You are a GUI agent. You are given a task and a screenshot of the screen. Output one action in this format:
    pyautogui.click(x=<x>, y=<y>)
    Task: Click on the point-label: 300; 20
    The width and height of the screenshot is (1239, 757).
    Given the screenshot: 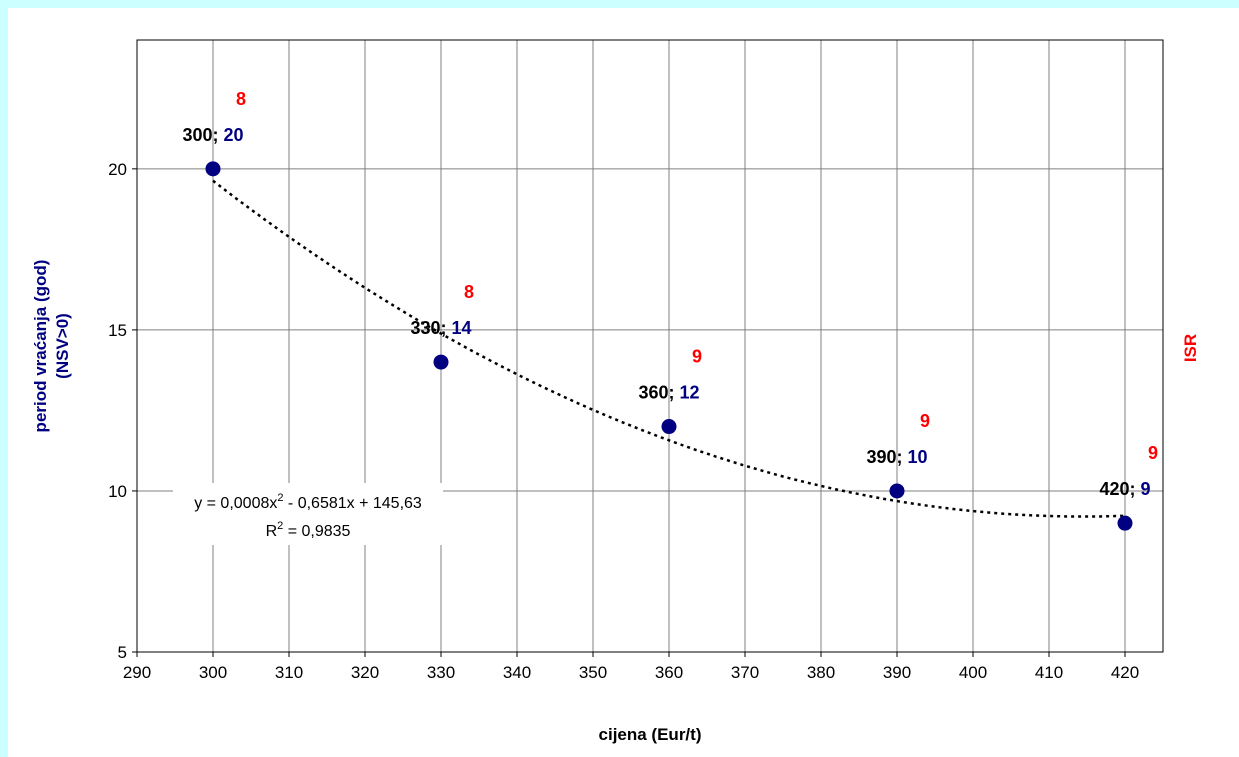 What is the action you would take?
    pyautogui.click(x=213, y=135)
    